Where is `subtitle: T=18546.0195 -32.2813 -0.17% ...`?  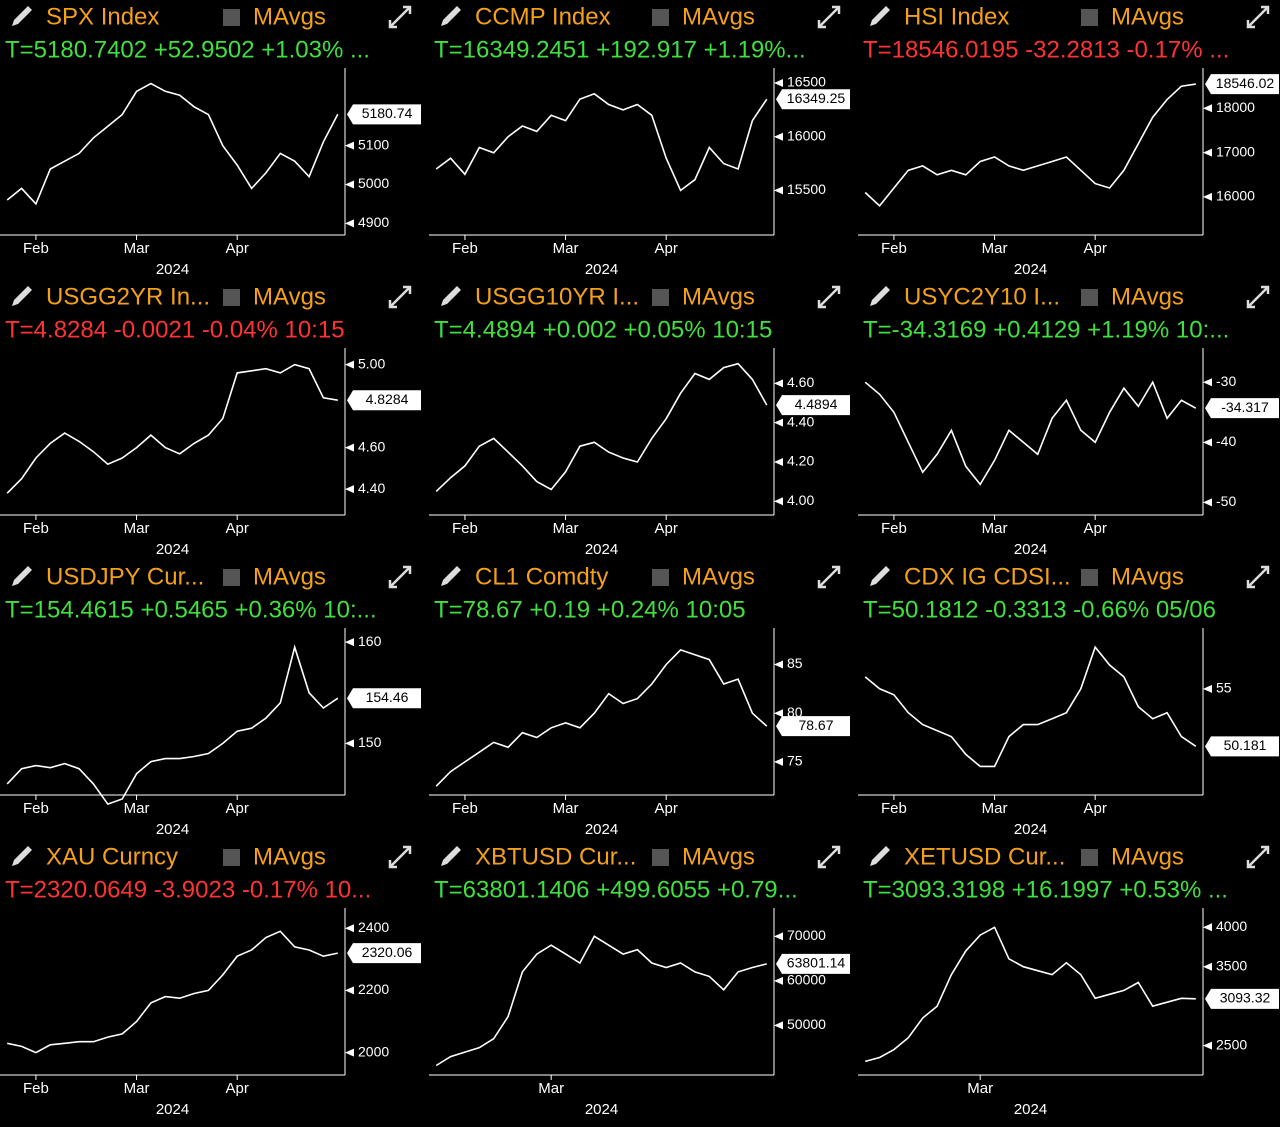
subtitle: T=18546.0195 -32.2813 -0.17% ... is located at coordinates (1046, 49).